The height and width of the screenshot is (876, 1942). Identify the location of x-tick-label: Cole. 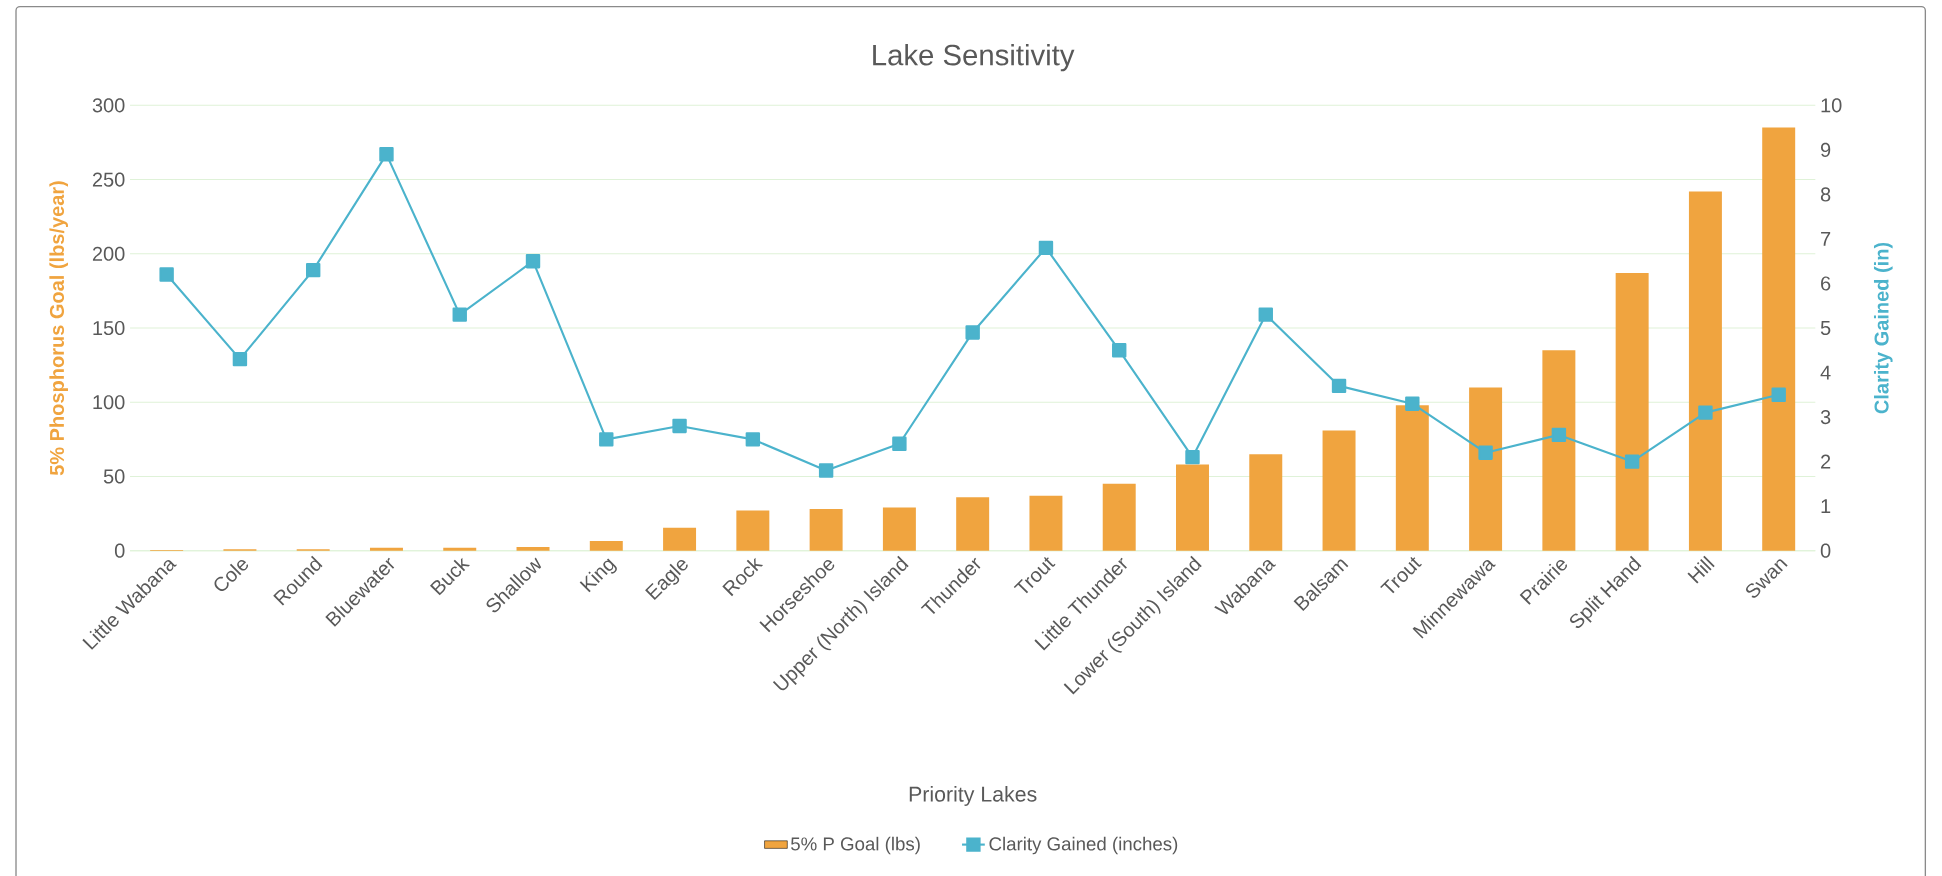
(231, 575).